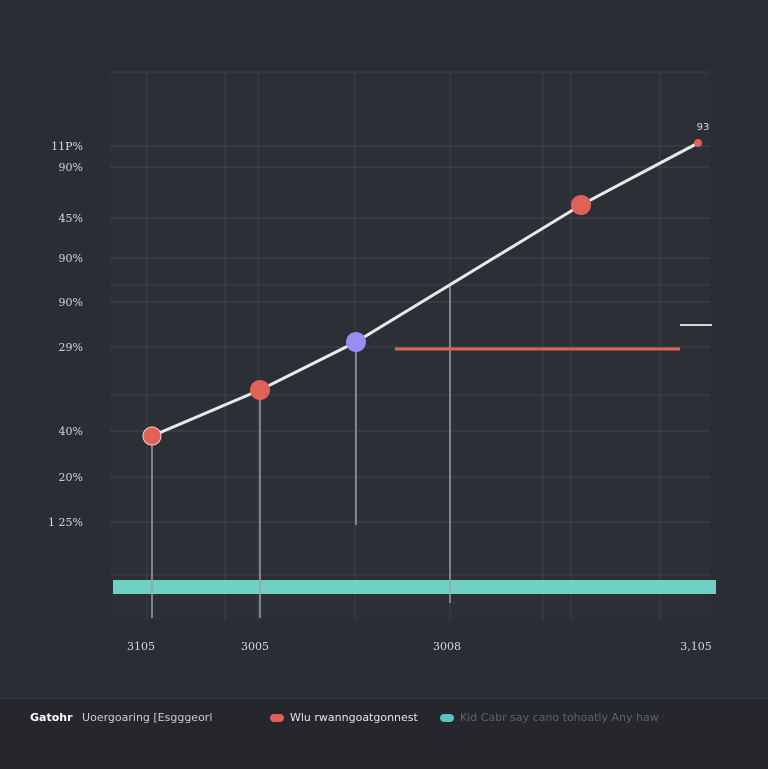 This screenshot has width=768, height=769. I want to click on baseline-bar, so click(414, 587).